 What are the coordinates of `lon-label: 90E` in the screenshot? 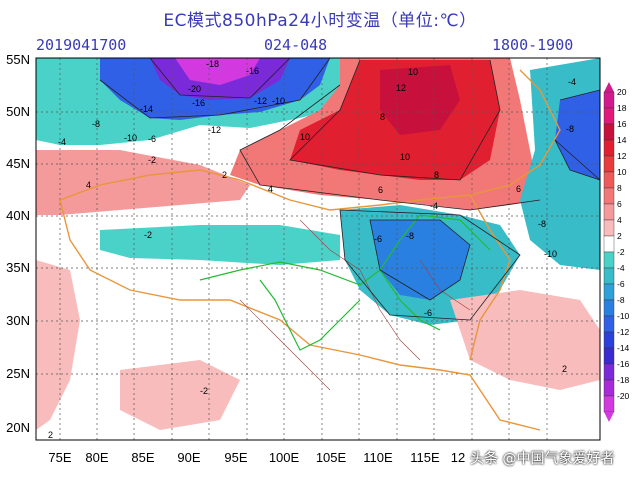 It's located at (188, 457).